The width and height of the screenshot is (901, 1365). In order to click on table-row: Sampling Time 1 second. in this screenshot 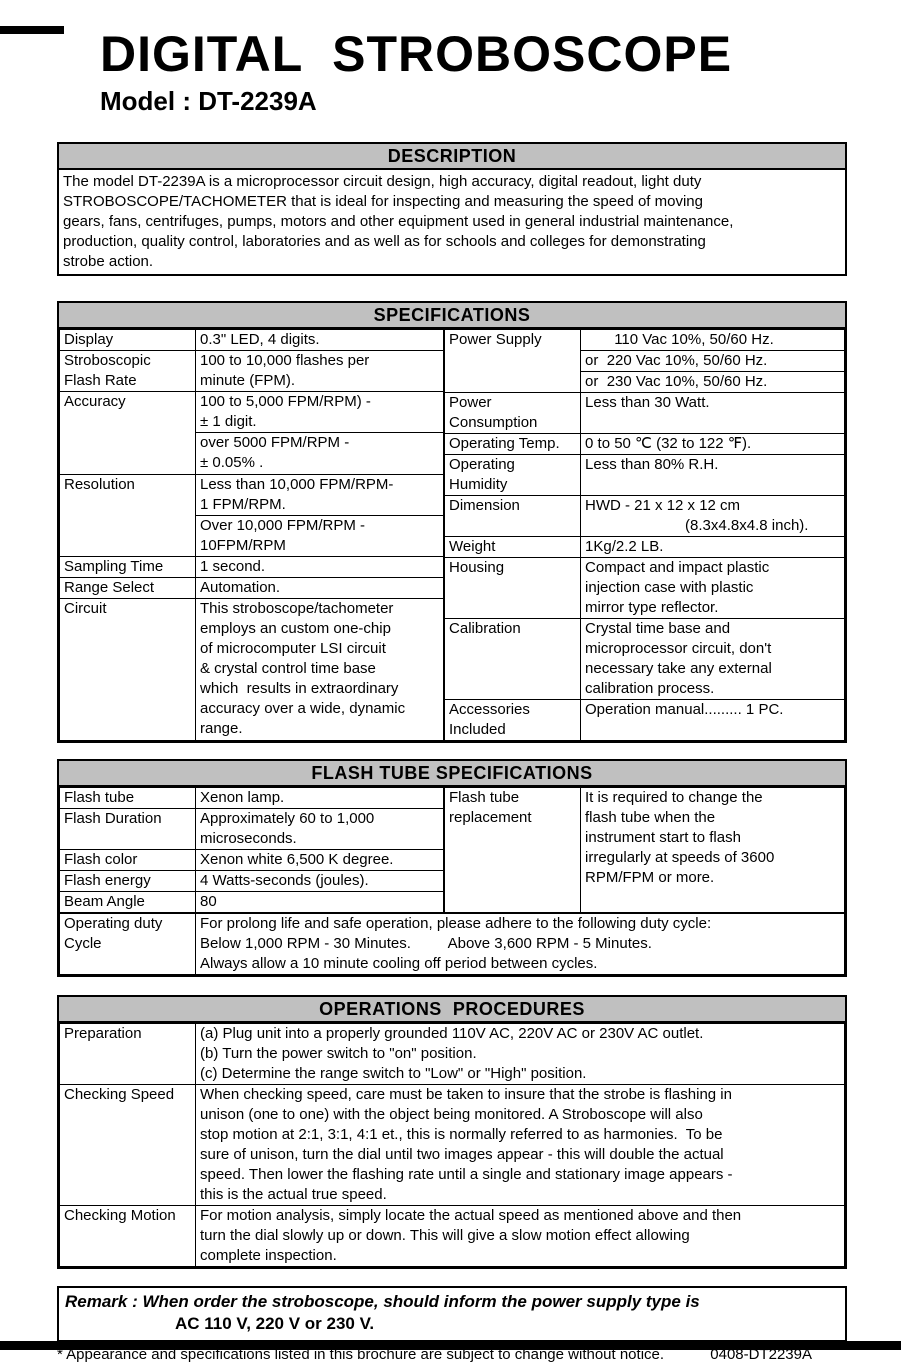, I will do `click(252, 567)`.